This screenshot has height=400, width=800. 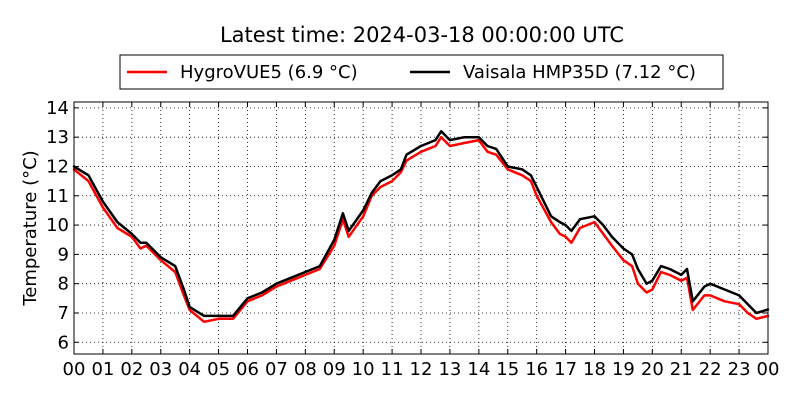 What do you see at coordinates (63, 254) in the screenshot?
I see `y-tick-label: 9` at bounding box center [63, 254].